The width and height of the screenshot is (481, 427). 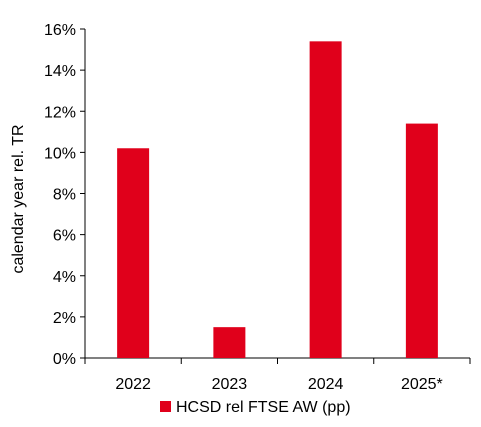 I want to click on y-axis: 0% 2% 4% 6% 8% 10% 12% 14% 16%, so click(x=65, y=195).